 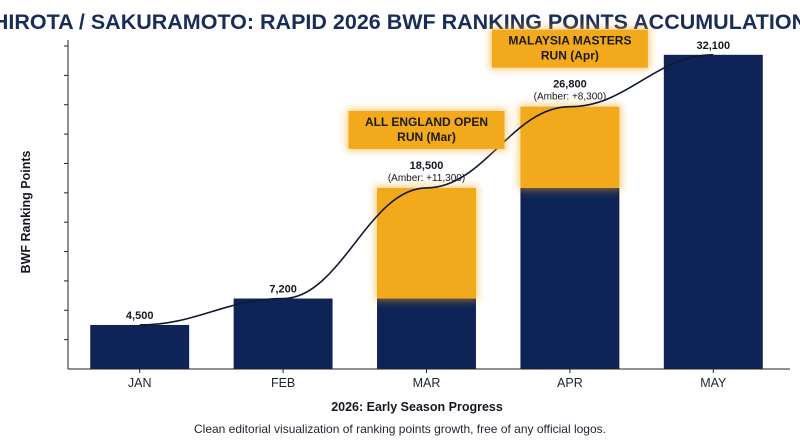 What do you see at coordinates (570, 97) in the screenshot?
I see `gain-label-apr: (Amber: +8,300)` at bounding box center [570, 97].